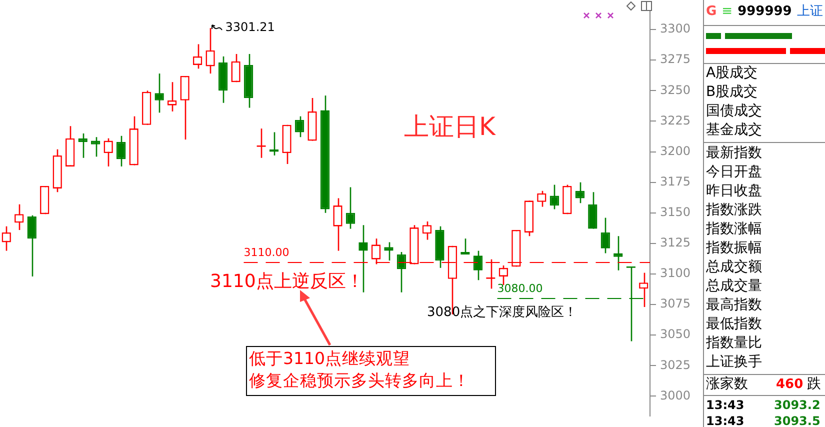 Image resolution: width=825 pixels, height=427 pixels. Describe the element at coordinates (734, 191) in the screenshot. I see `text: 昨日收盘` at that location.